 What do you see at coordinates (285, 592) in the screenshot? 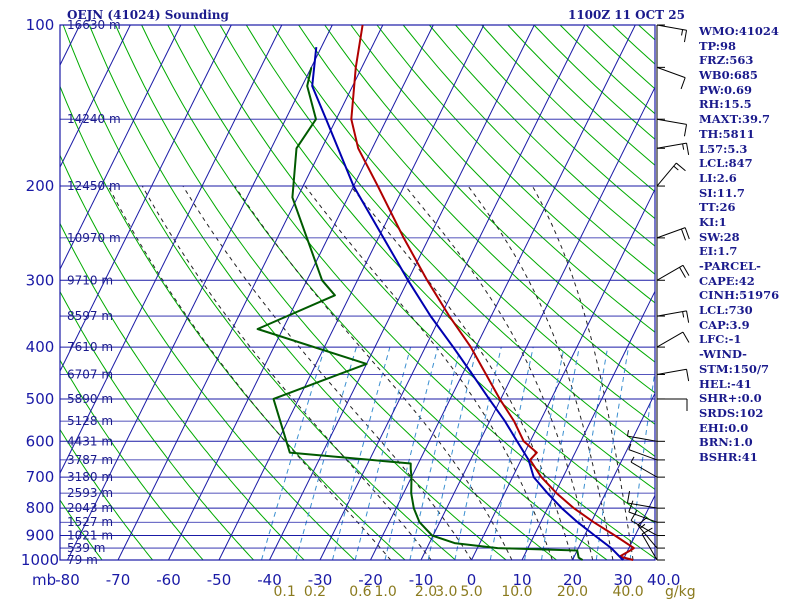
I see `mixing-ratio-label: 0.1` at bounding box center [285, 592].